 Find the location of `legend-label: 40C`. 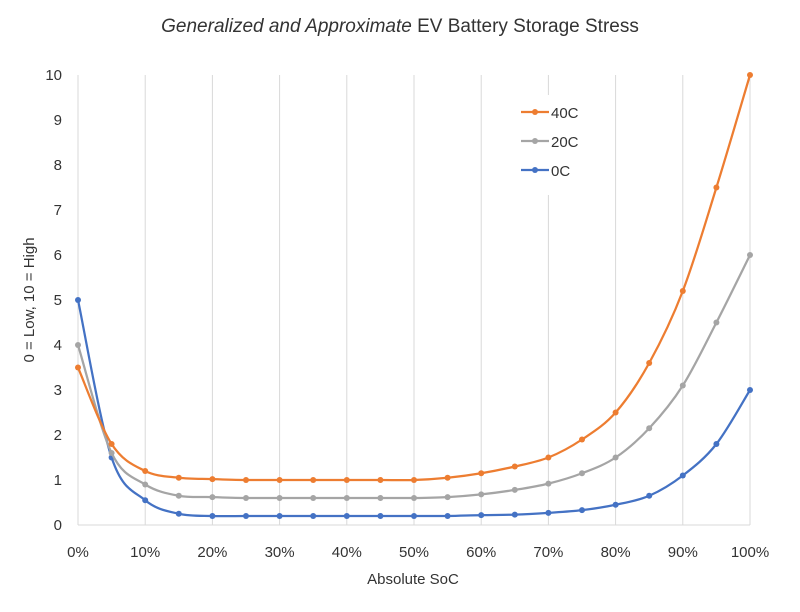

legend-label: 40C is located at coordinates (565, 113).